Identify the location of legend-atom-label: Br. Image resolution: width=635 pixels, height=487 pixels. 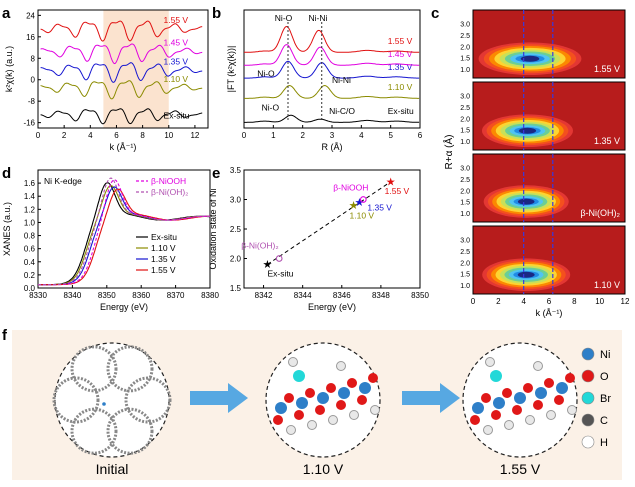
(605, 399).